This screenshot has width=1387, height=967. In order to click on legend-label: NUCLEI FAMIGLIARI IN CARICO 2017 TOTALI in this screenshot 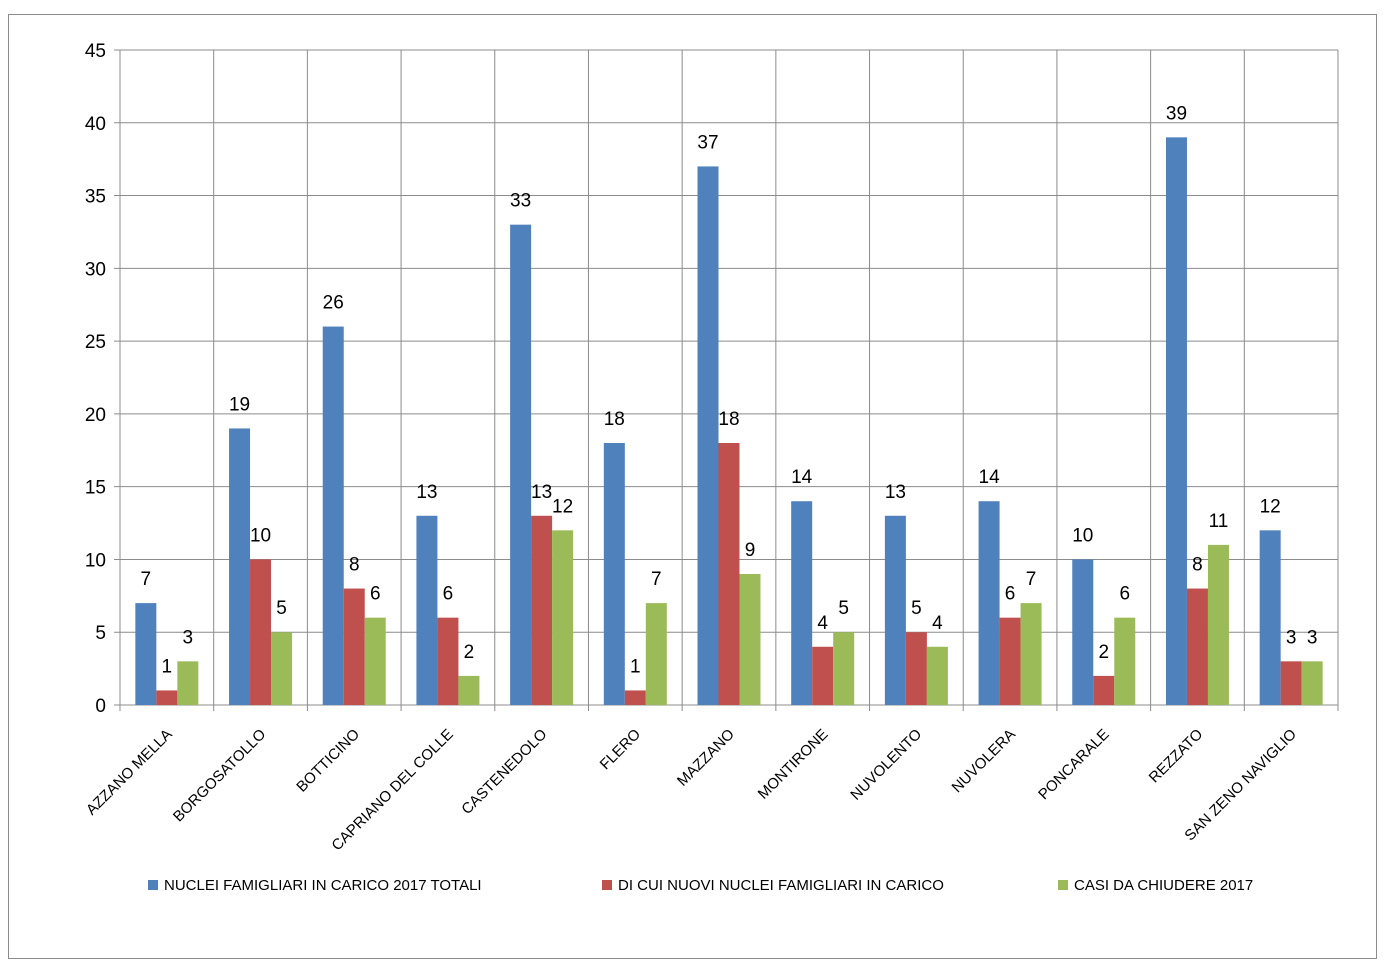, I will do `click(323, 885)`.